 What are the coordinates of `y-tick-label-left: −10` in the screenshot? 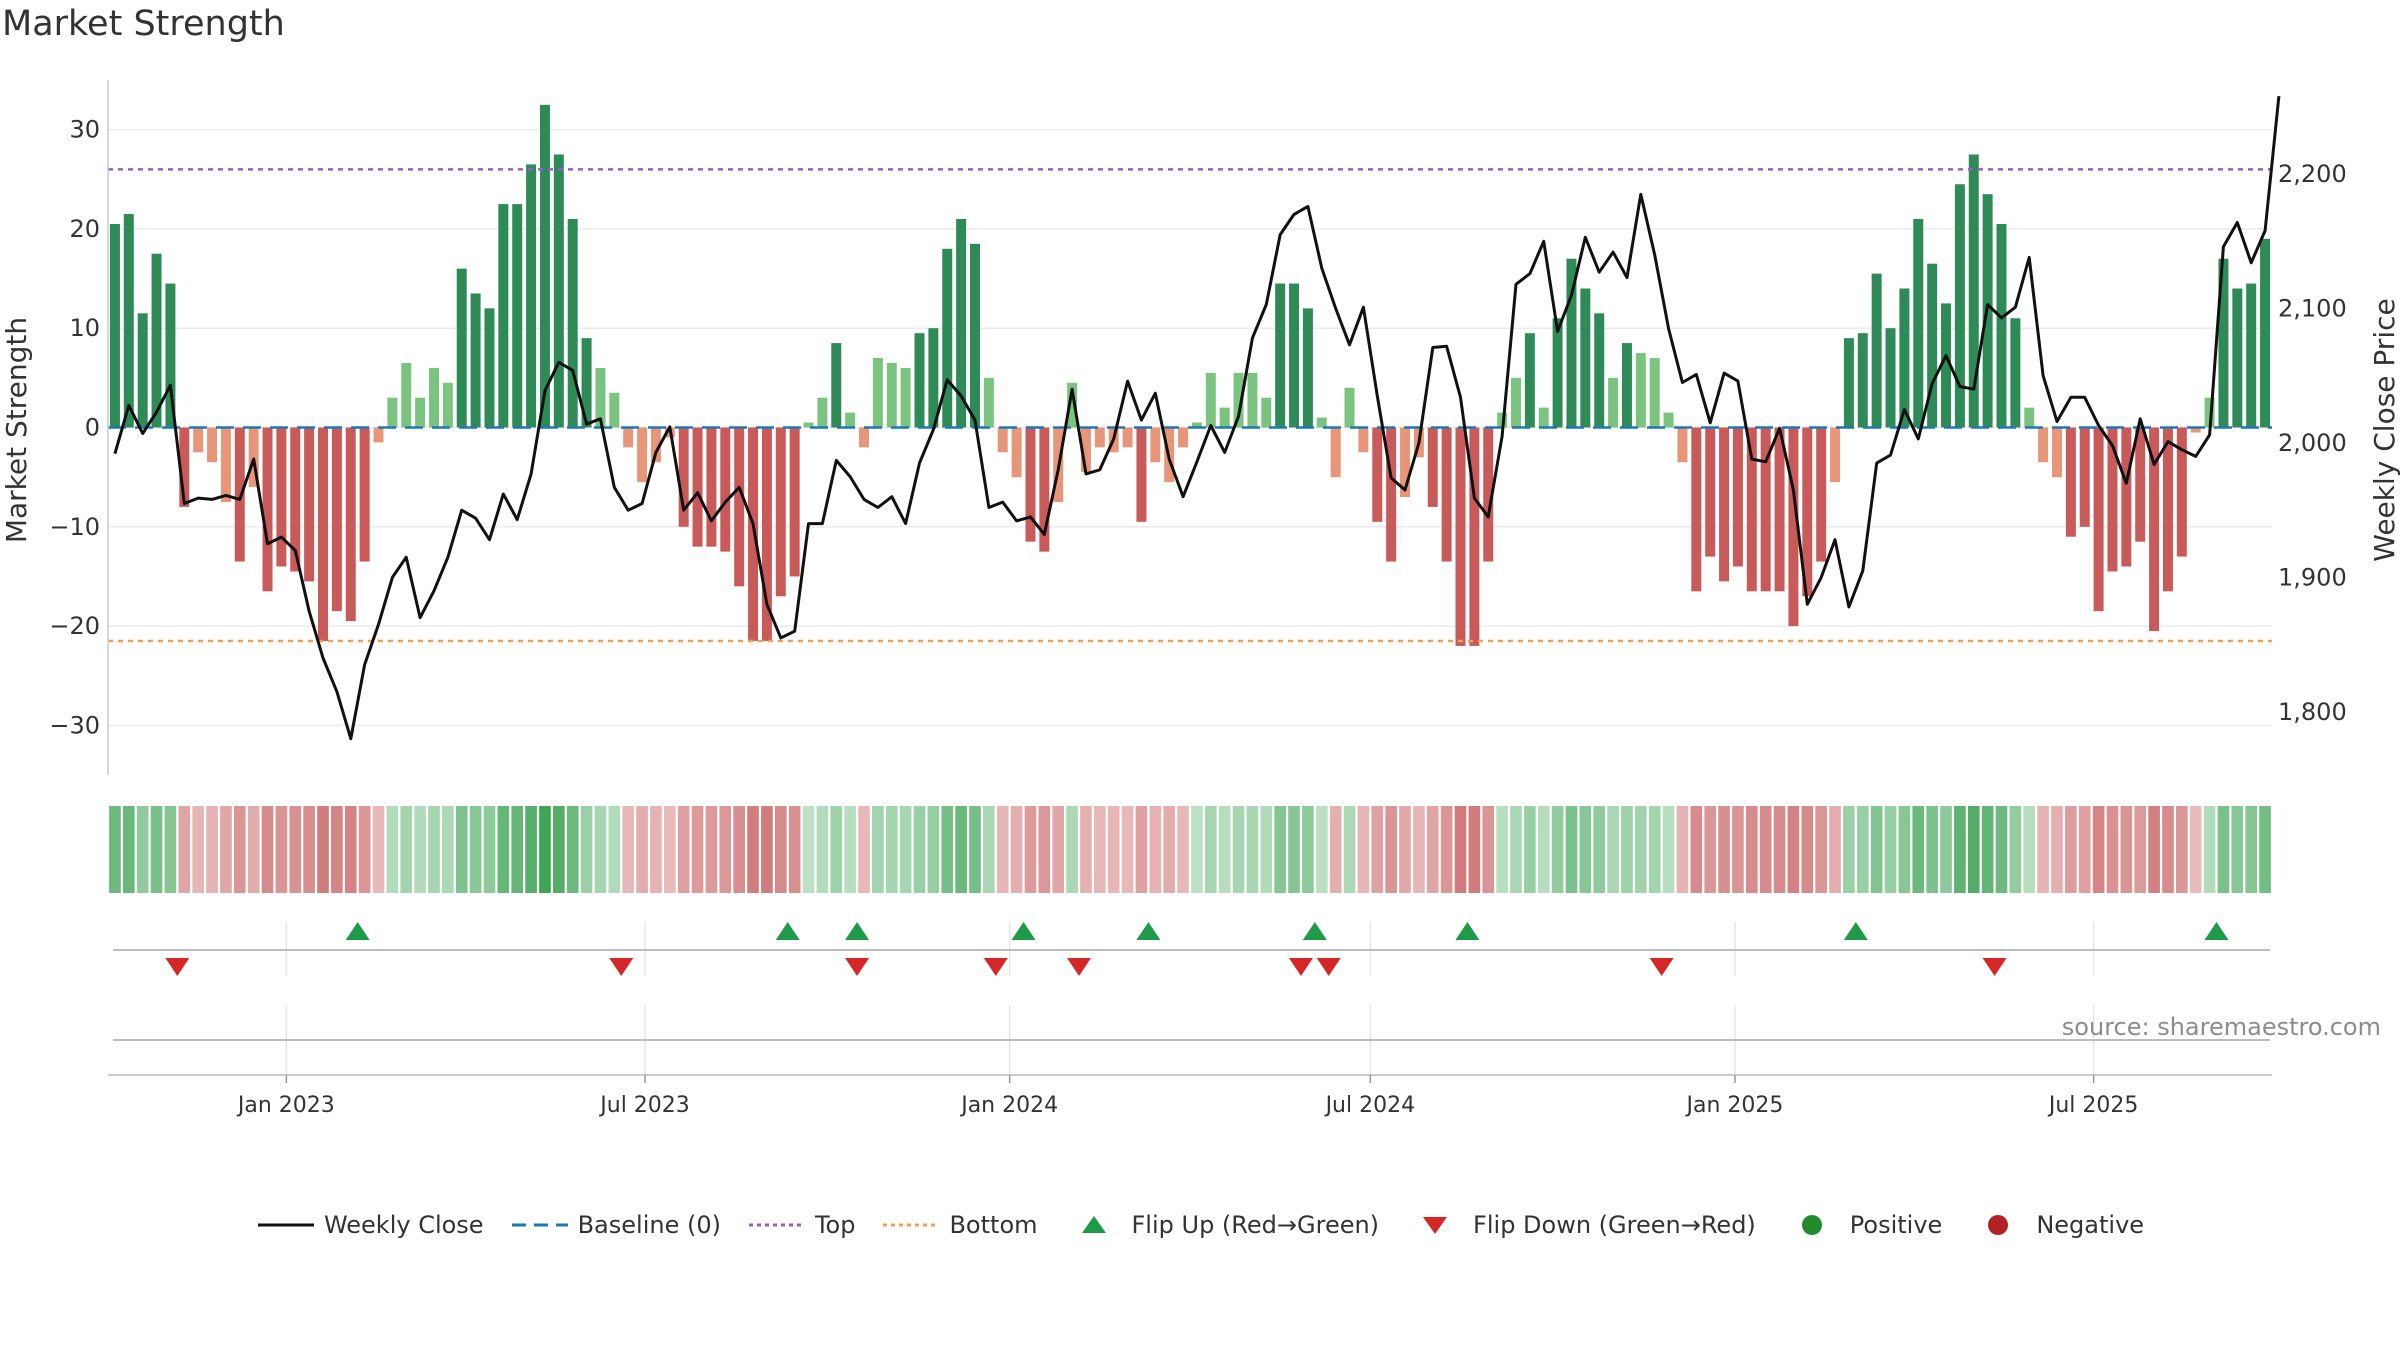 It's located at (74, 527).